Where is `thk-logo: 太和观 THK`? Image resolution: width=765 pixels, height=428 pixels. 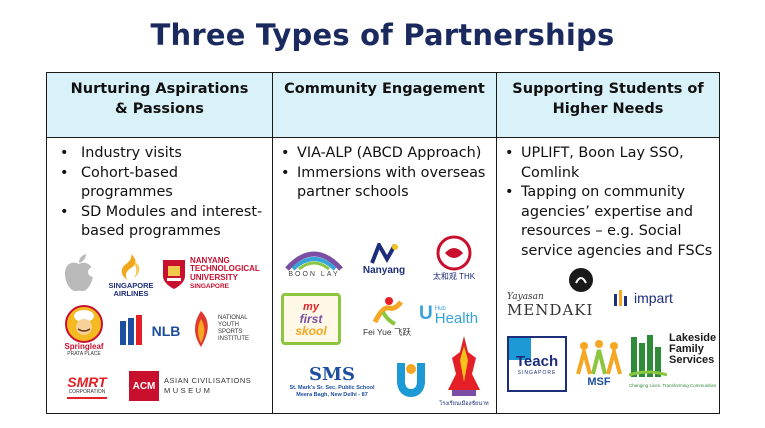 thk-logo: 太和观 THK is located at coordinates (454, 258).